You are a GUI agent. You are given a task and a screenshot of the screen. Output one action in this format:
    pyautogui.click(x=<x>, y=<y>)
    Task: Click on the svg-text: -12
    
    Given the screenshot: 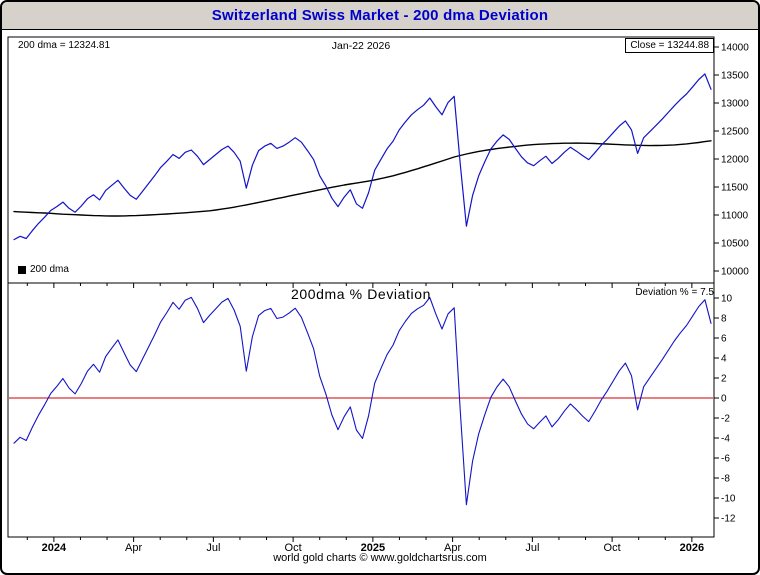 What is the action you would take?
    pyautogui.click(x=728, y=519)
    